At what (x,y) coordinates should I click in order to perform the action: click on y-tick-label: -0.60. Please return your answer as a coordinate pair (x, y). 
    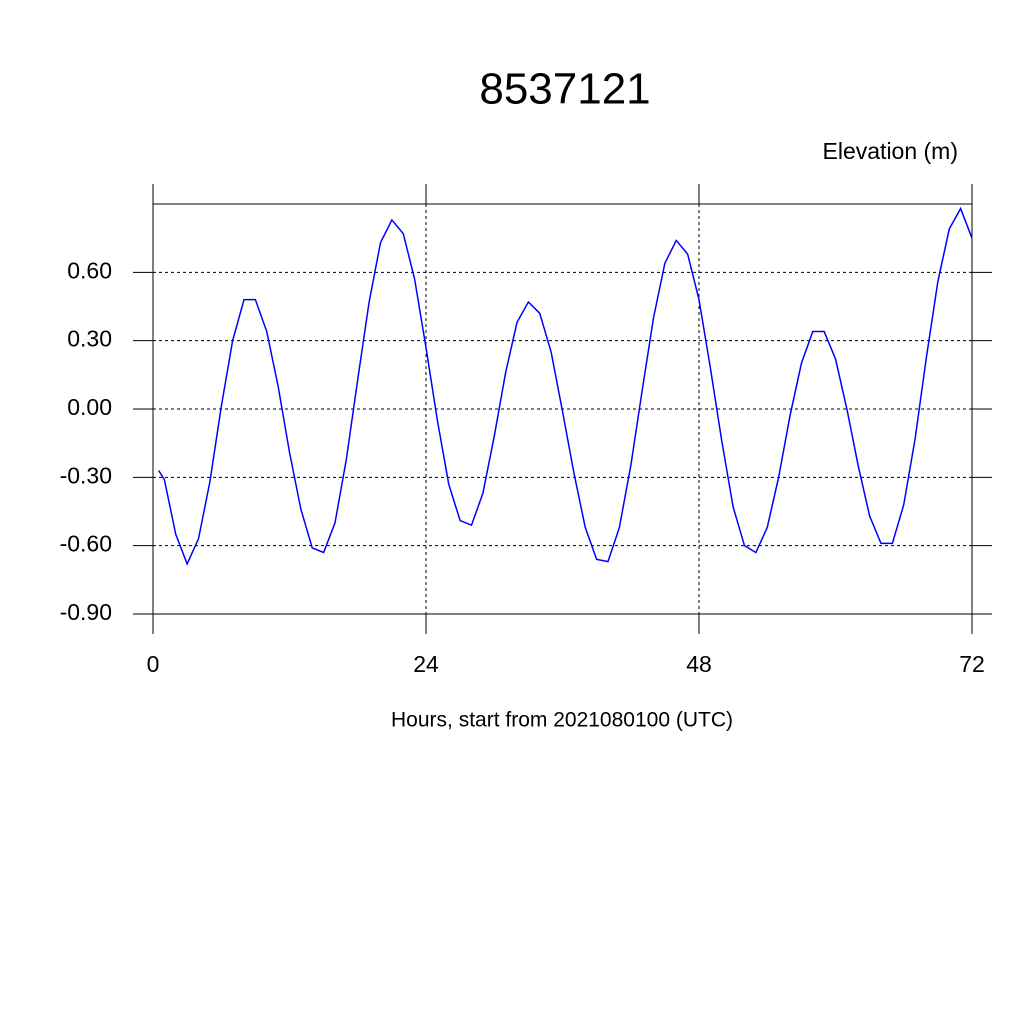
    Looking at the image, I should click on (86, 544).